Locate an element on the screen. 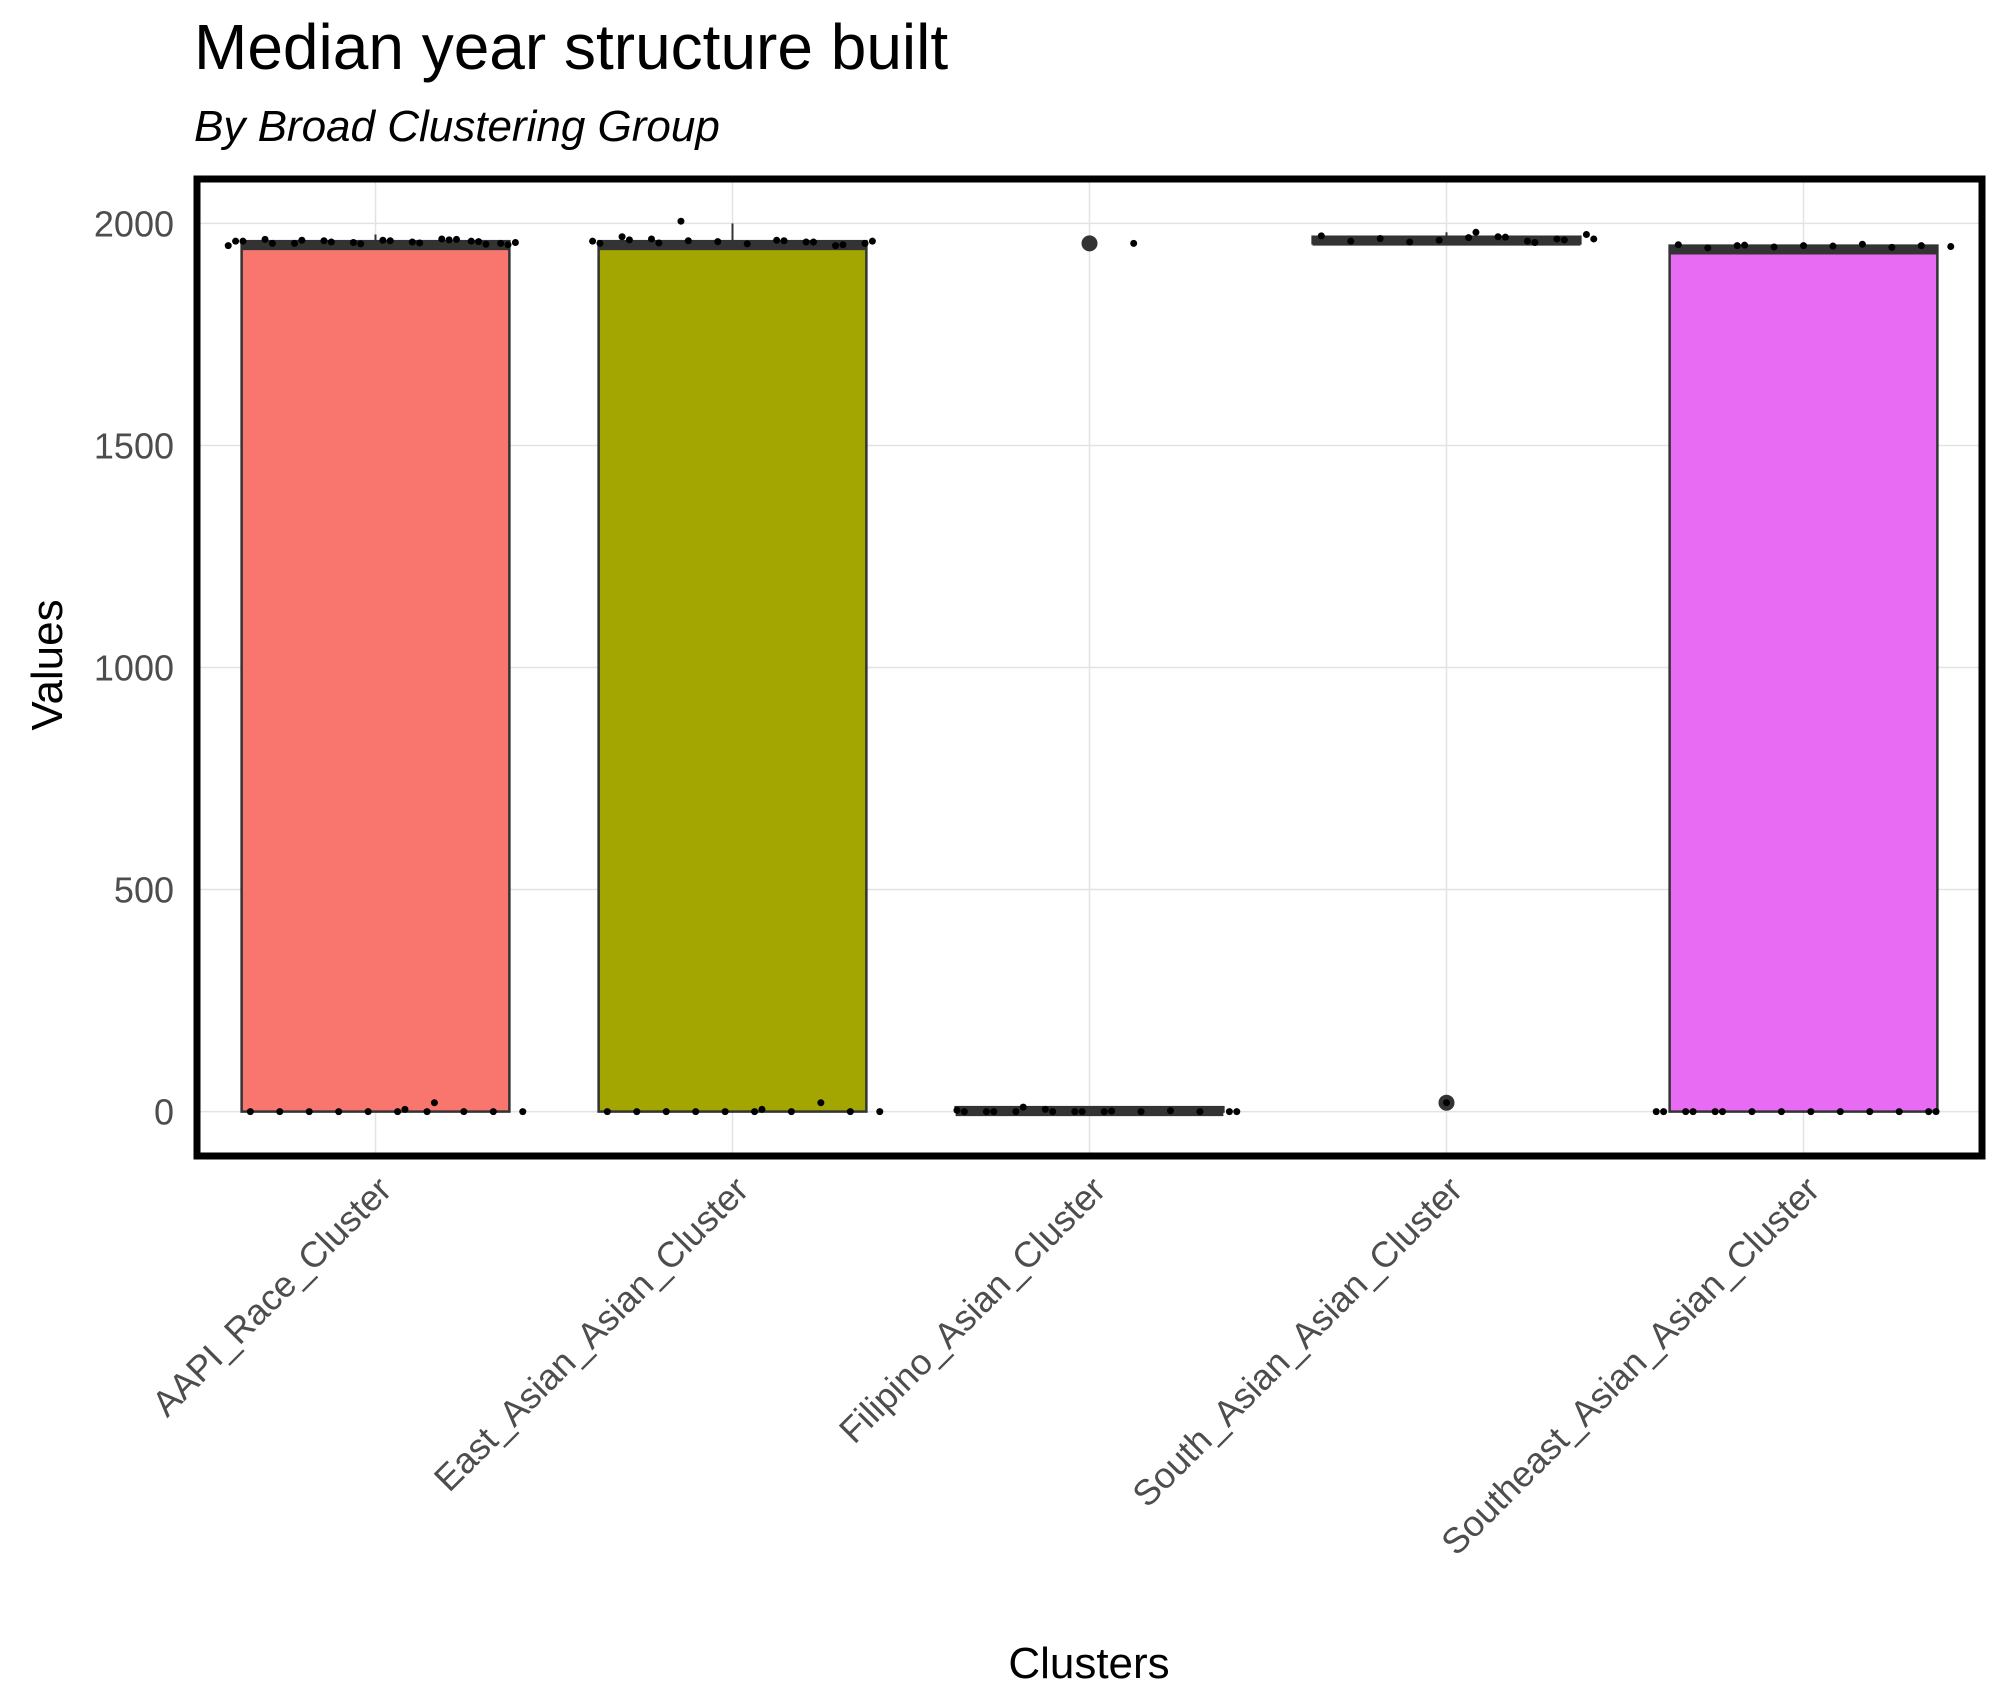 The height and width of the screenshot is (1703, 2000). y-axis-ticks: 0 500 1000 1500 2000 is located at coordinates (134, 667).